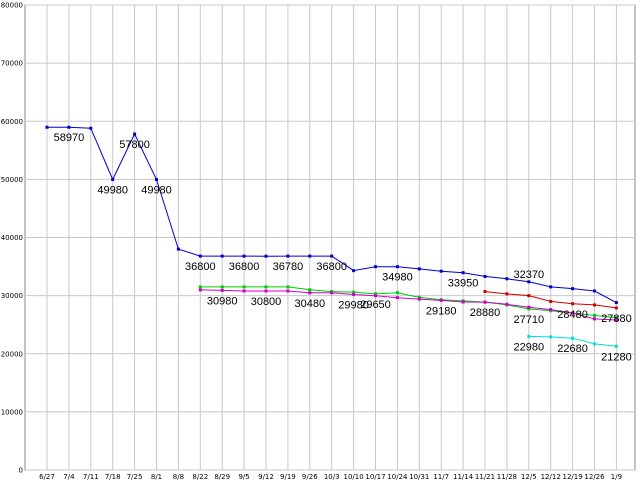 The image size is (640, 480). I want to click on data-label: 27710, so click(529, 320).